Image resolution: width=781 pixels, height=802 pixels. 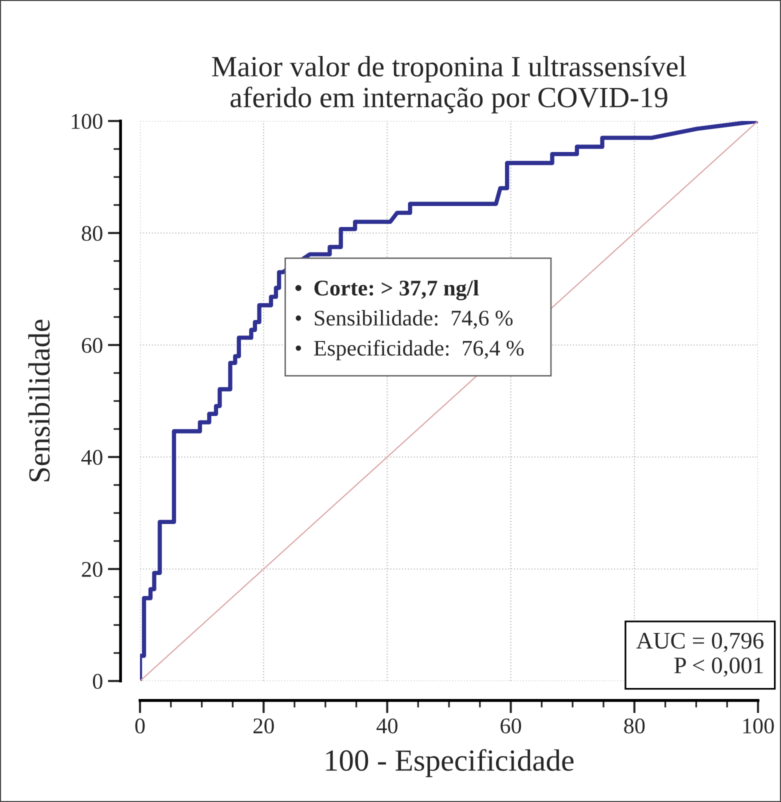 What do you see at coordinates (387, 290) in the screenshot?
I see `annotation: • Corte: > 37,7 ng/l` at bounding box center [387, 290].